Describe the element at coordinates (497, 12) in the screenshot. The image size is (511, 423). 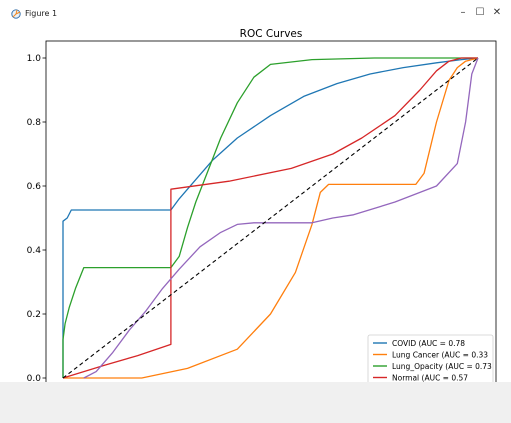
I see `close-button: ✕` at that location.